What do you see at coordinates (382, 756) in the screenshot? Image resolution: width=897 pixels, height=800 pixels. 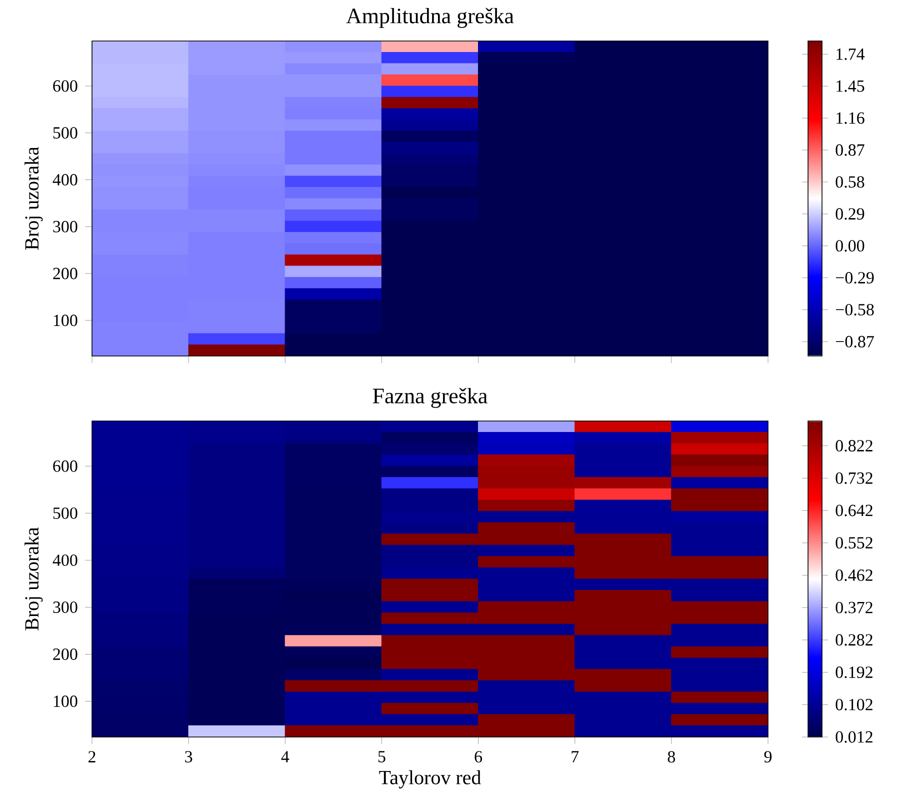 I see `x-tick-label: 5` at bounding box center [382, 756].